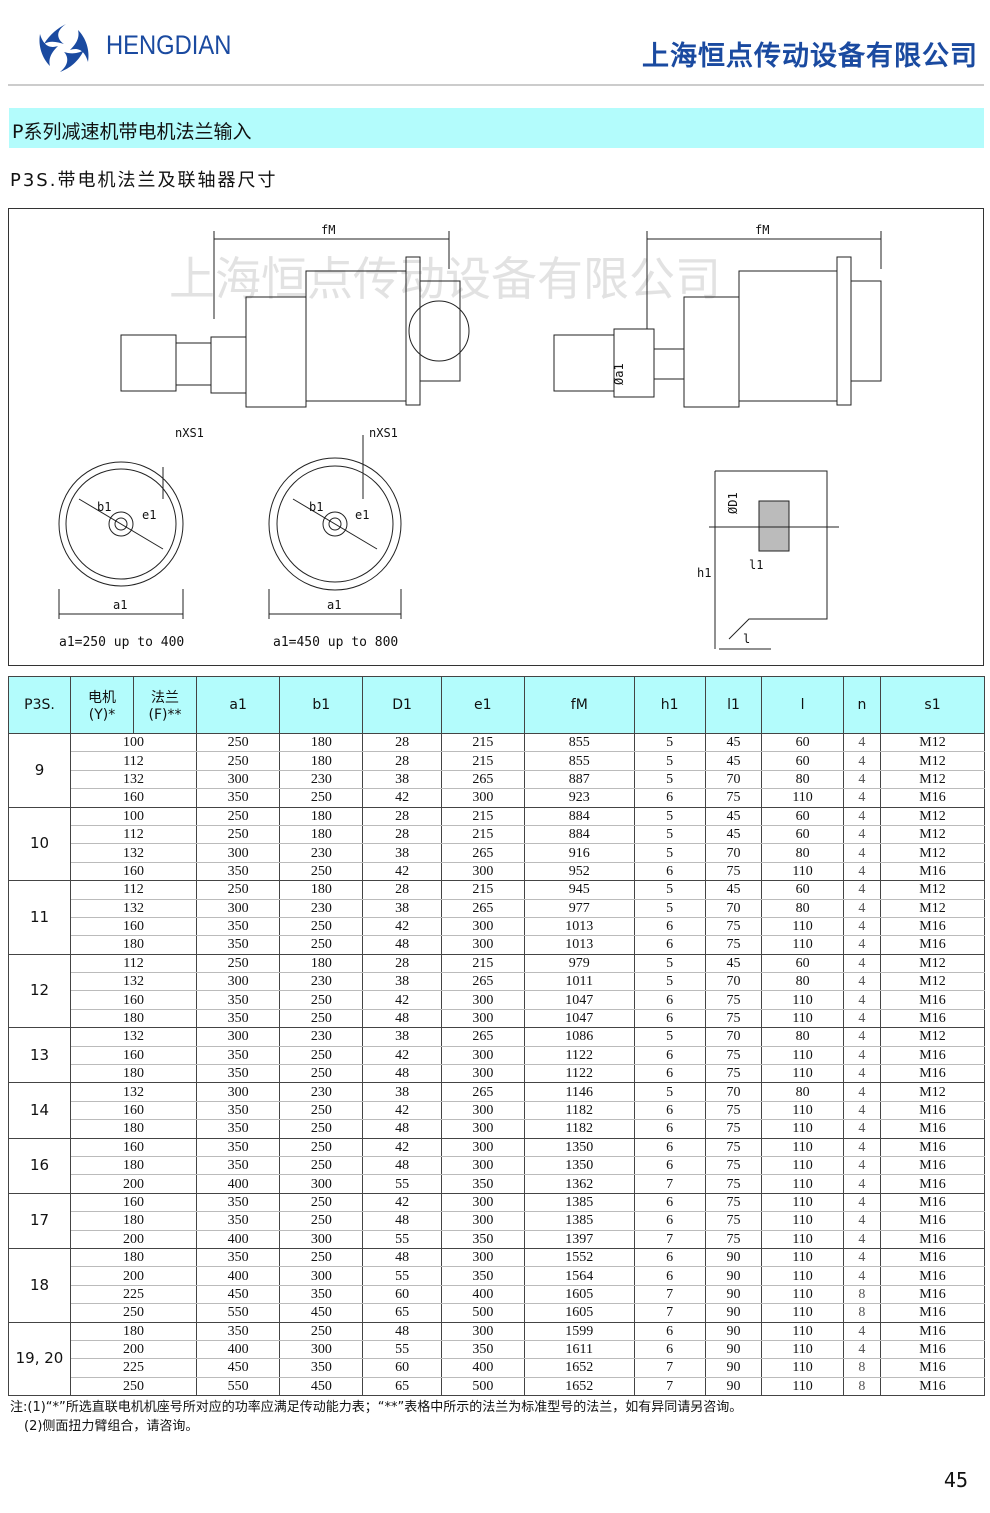  Describe the element at coordinates (579, 705) in the screenshot. I see `header-fM: fM` at that location.